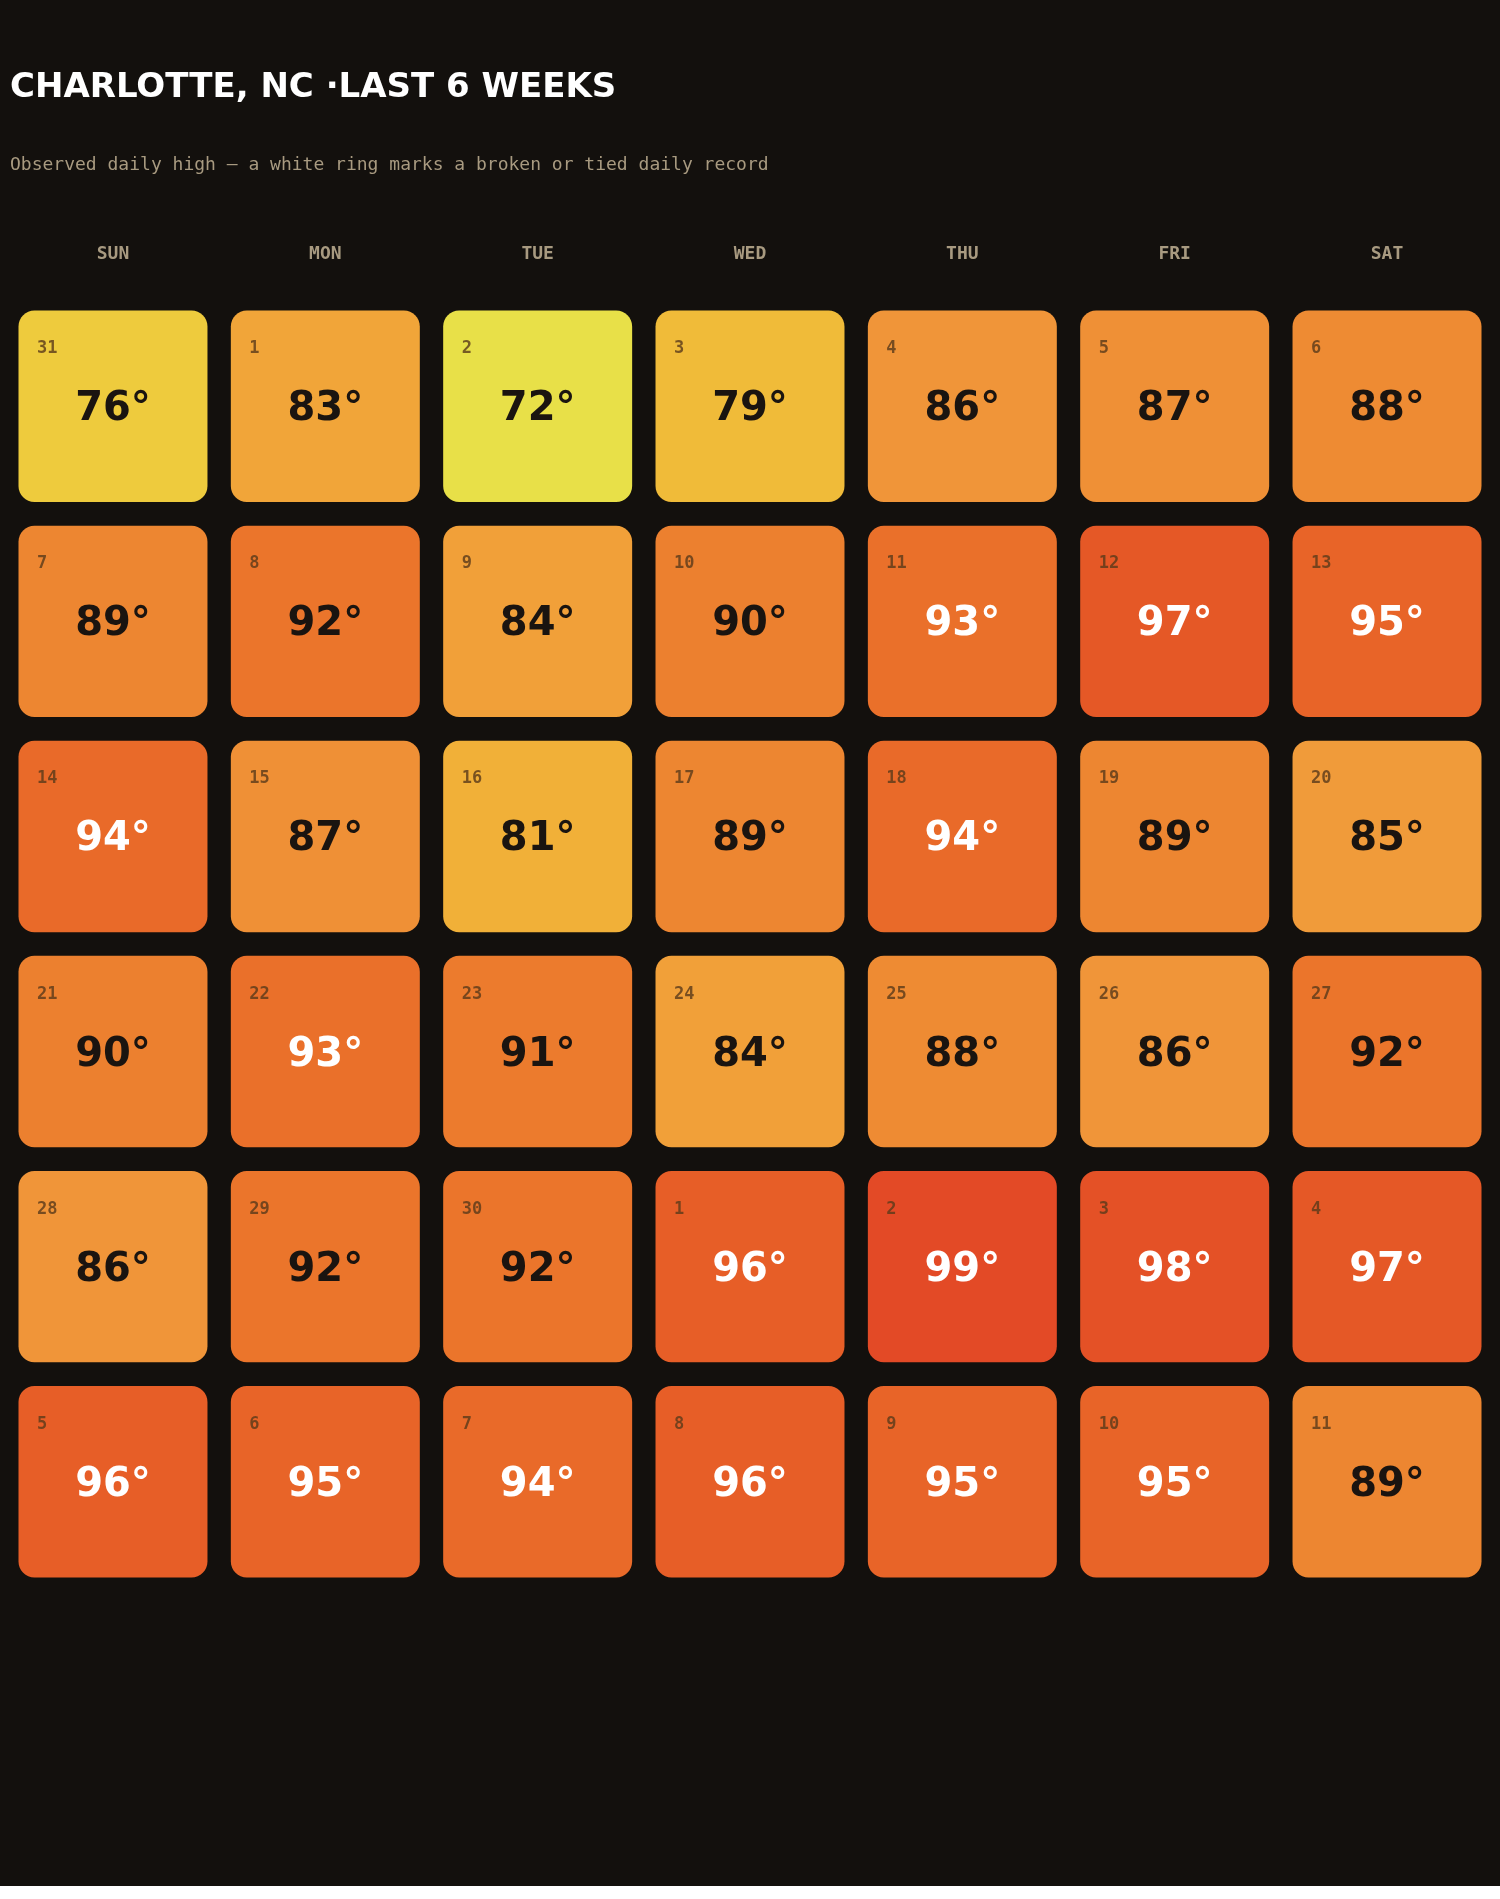 This screenshot has height=1899, width=1500. What do you see at coordinates (684, 777) in the screenshot?
I see `annotation: 17` at bounding box center [684, 777].